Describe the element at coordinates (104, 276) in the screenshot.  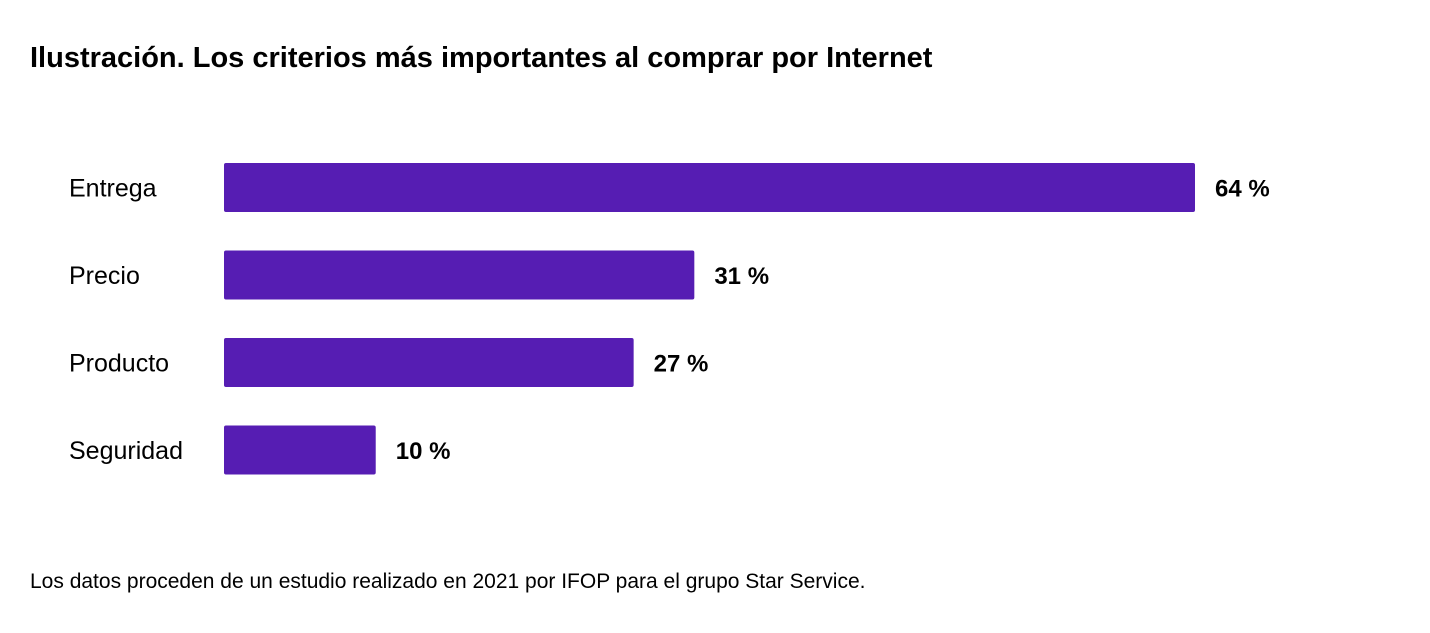
I see `category-label: Precio` at that location.